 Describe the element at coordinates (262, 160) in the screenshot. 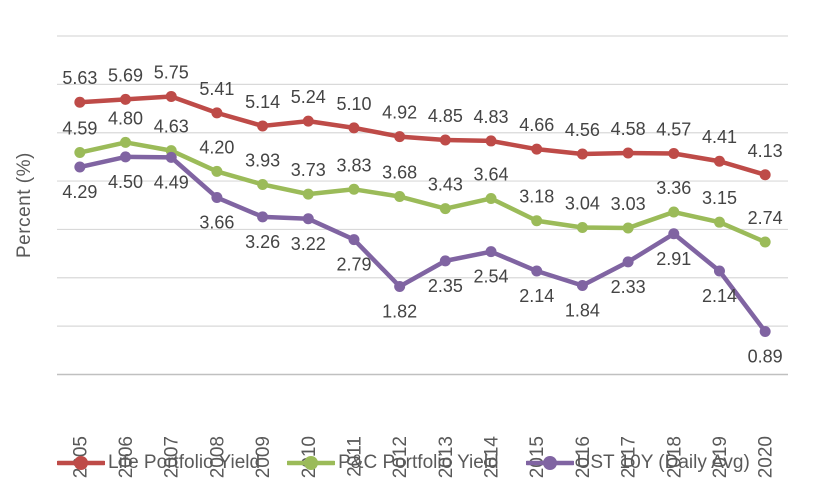

I see `data-label-p-c-portfolio-yield: 3.93` at that location.